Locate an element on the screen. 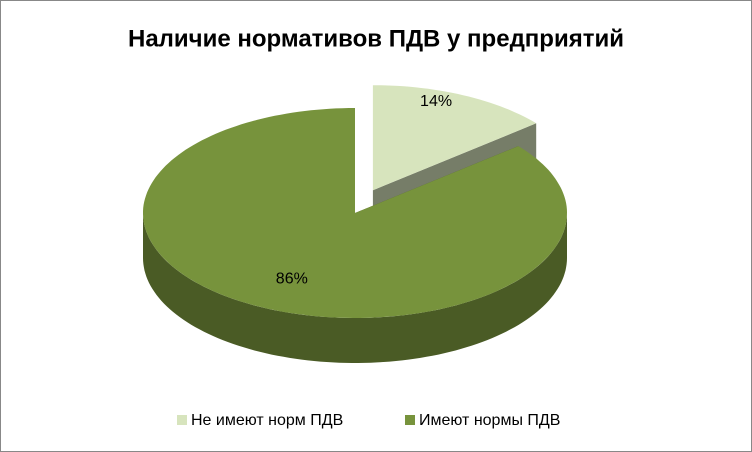  chart-title: Наличие нормативов ПДВ у предприятий is located at coordinates (376, 38).